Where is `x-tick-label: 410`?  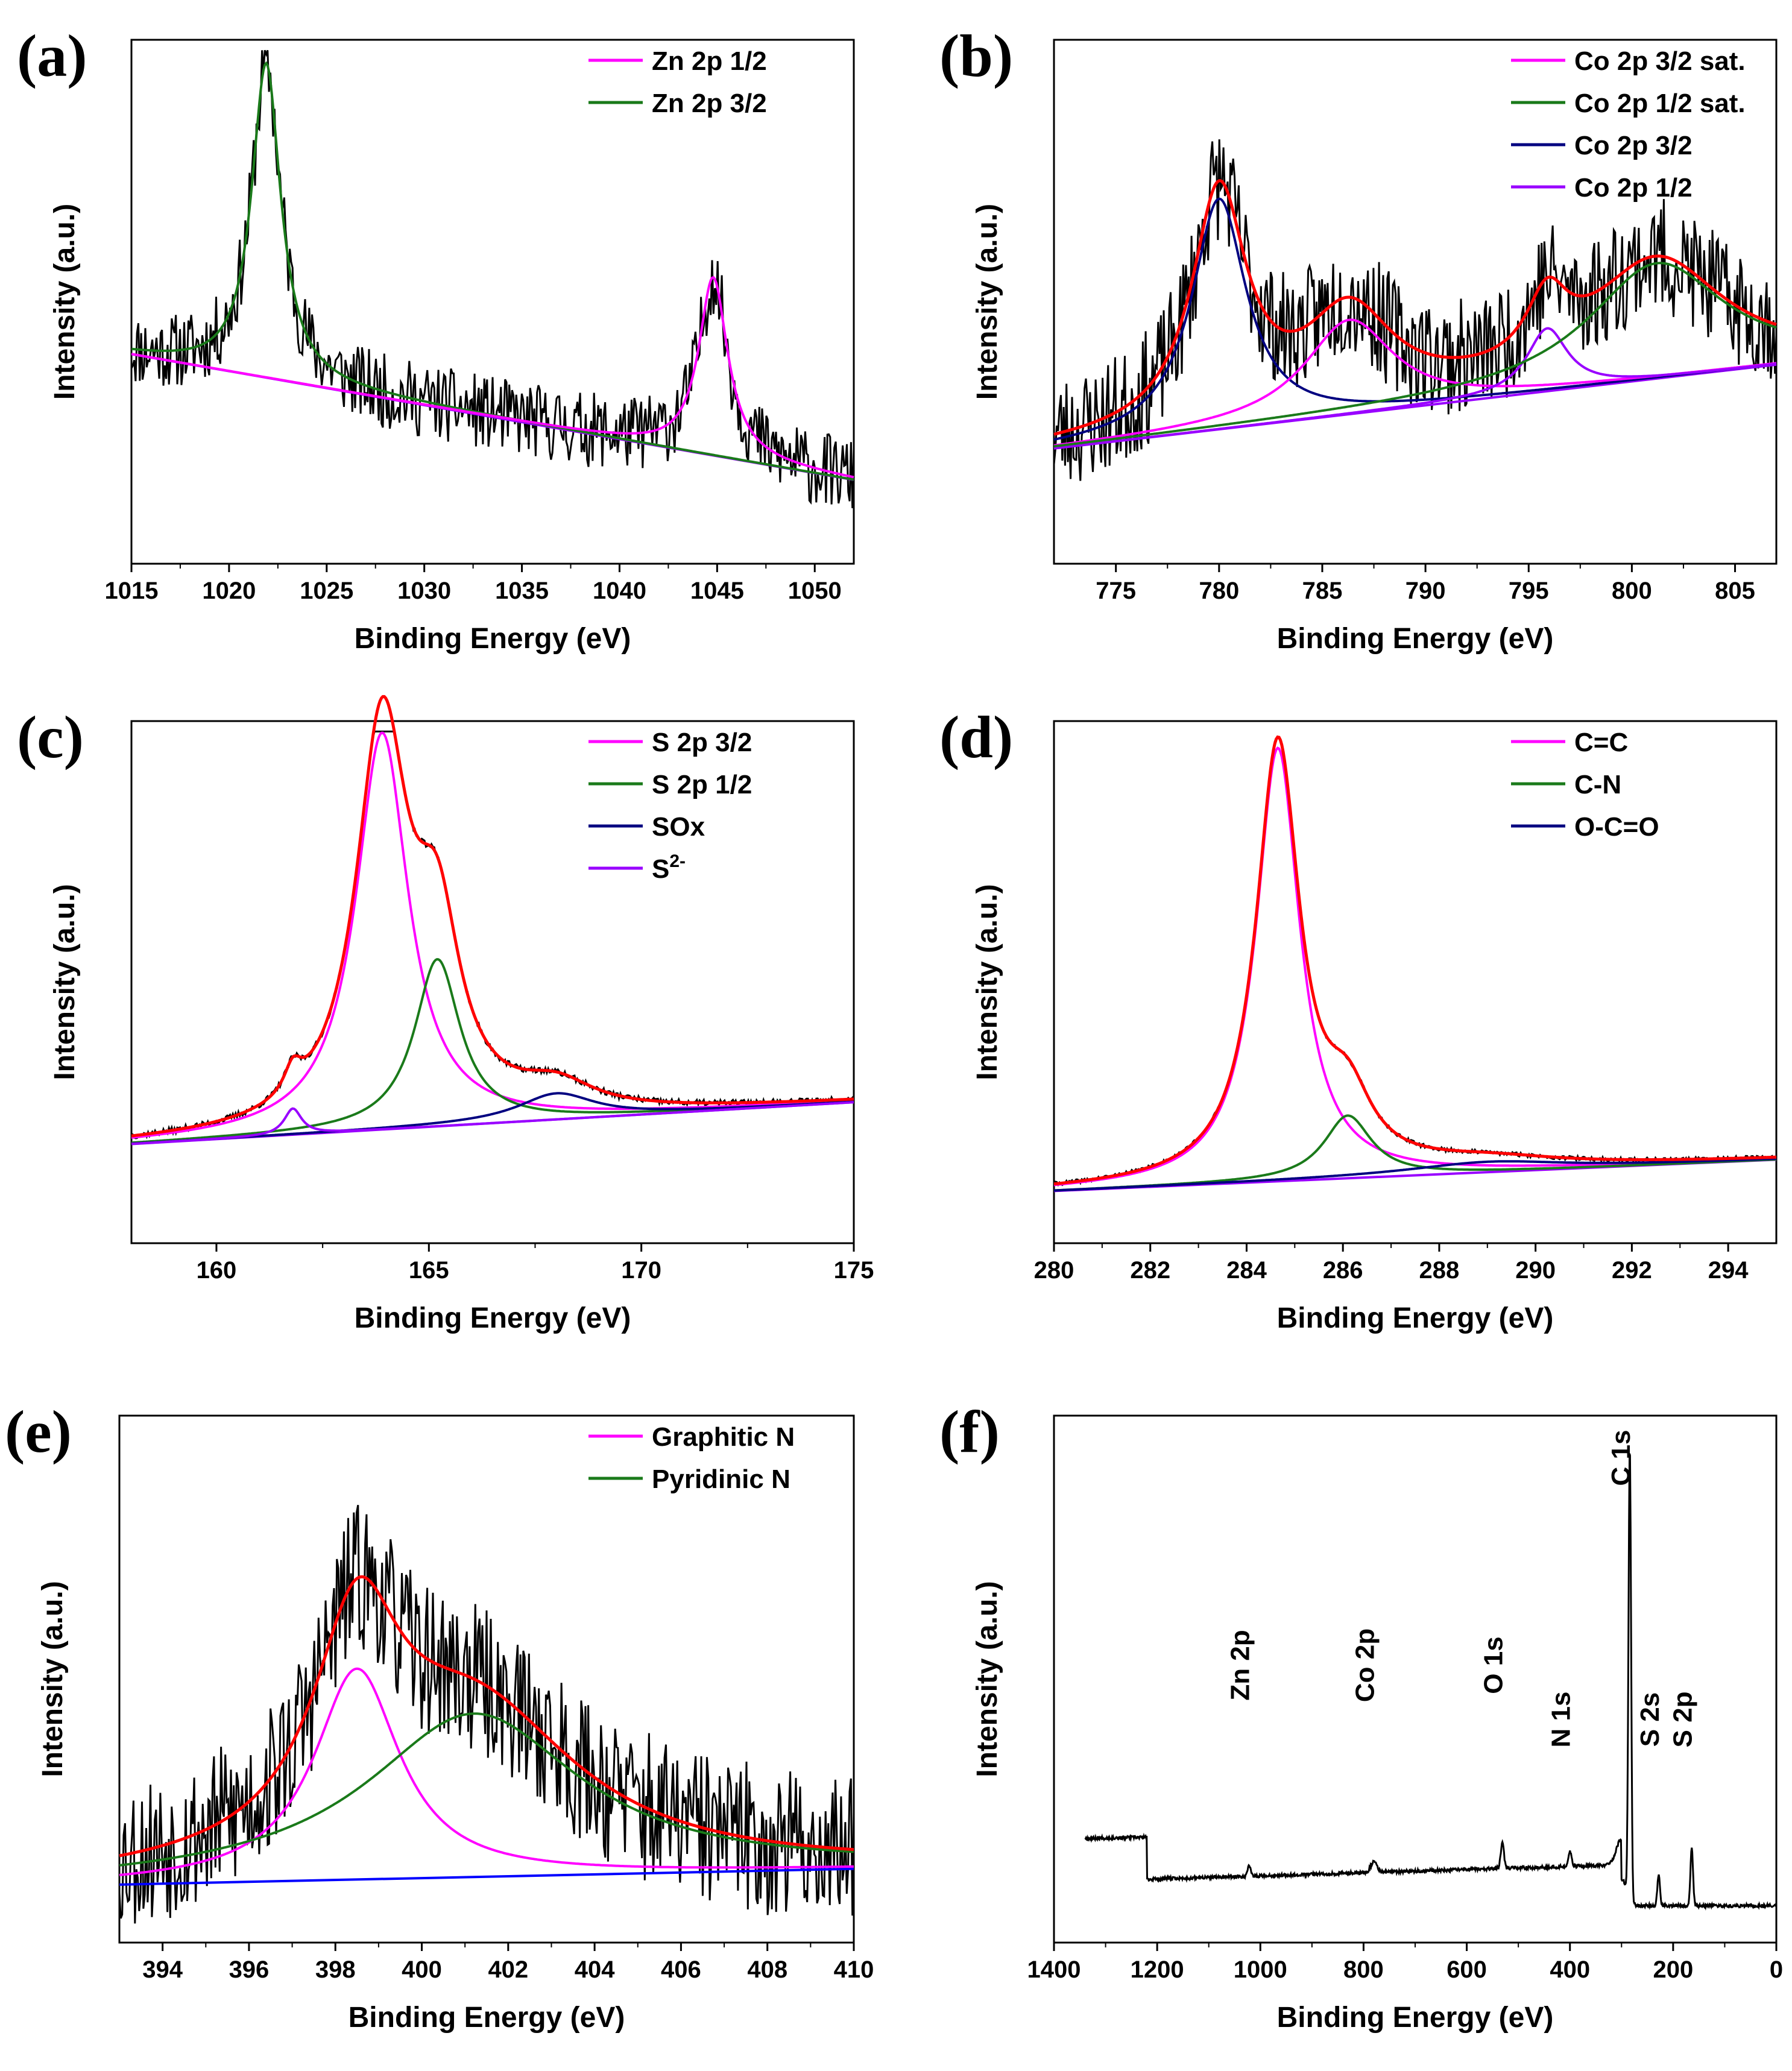 x-tick-label: 410 is located at coordinates (854, 1969).